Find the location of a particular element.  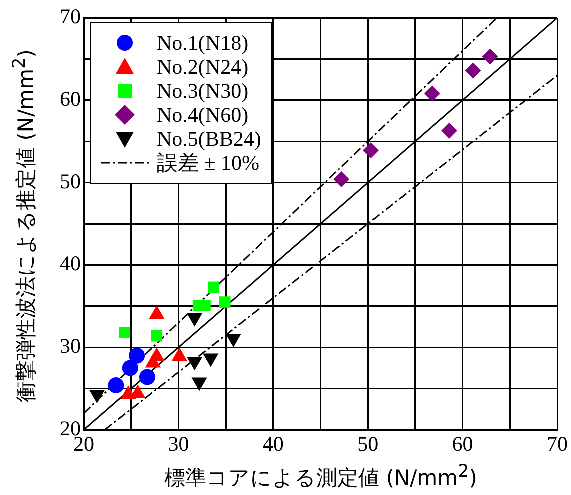

legend-label: No.5(BB24) is located at coordinates (209, 139).